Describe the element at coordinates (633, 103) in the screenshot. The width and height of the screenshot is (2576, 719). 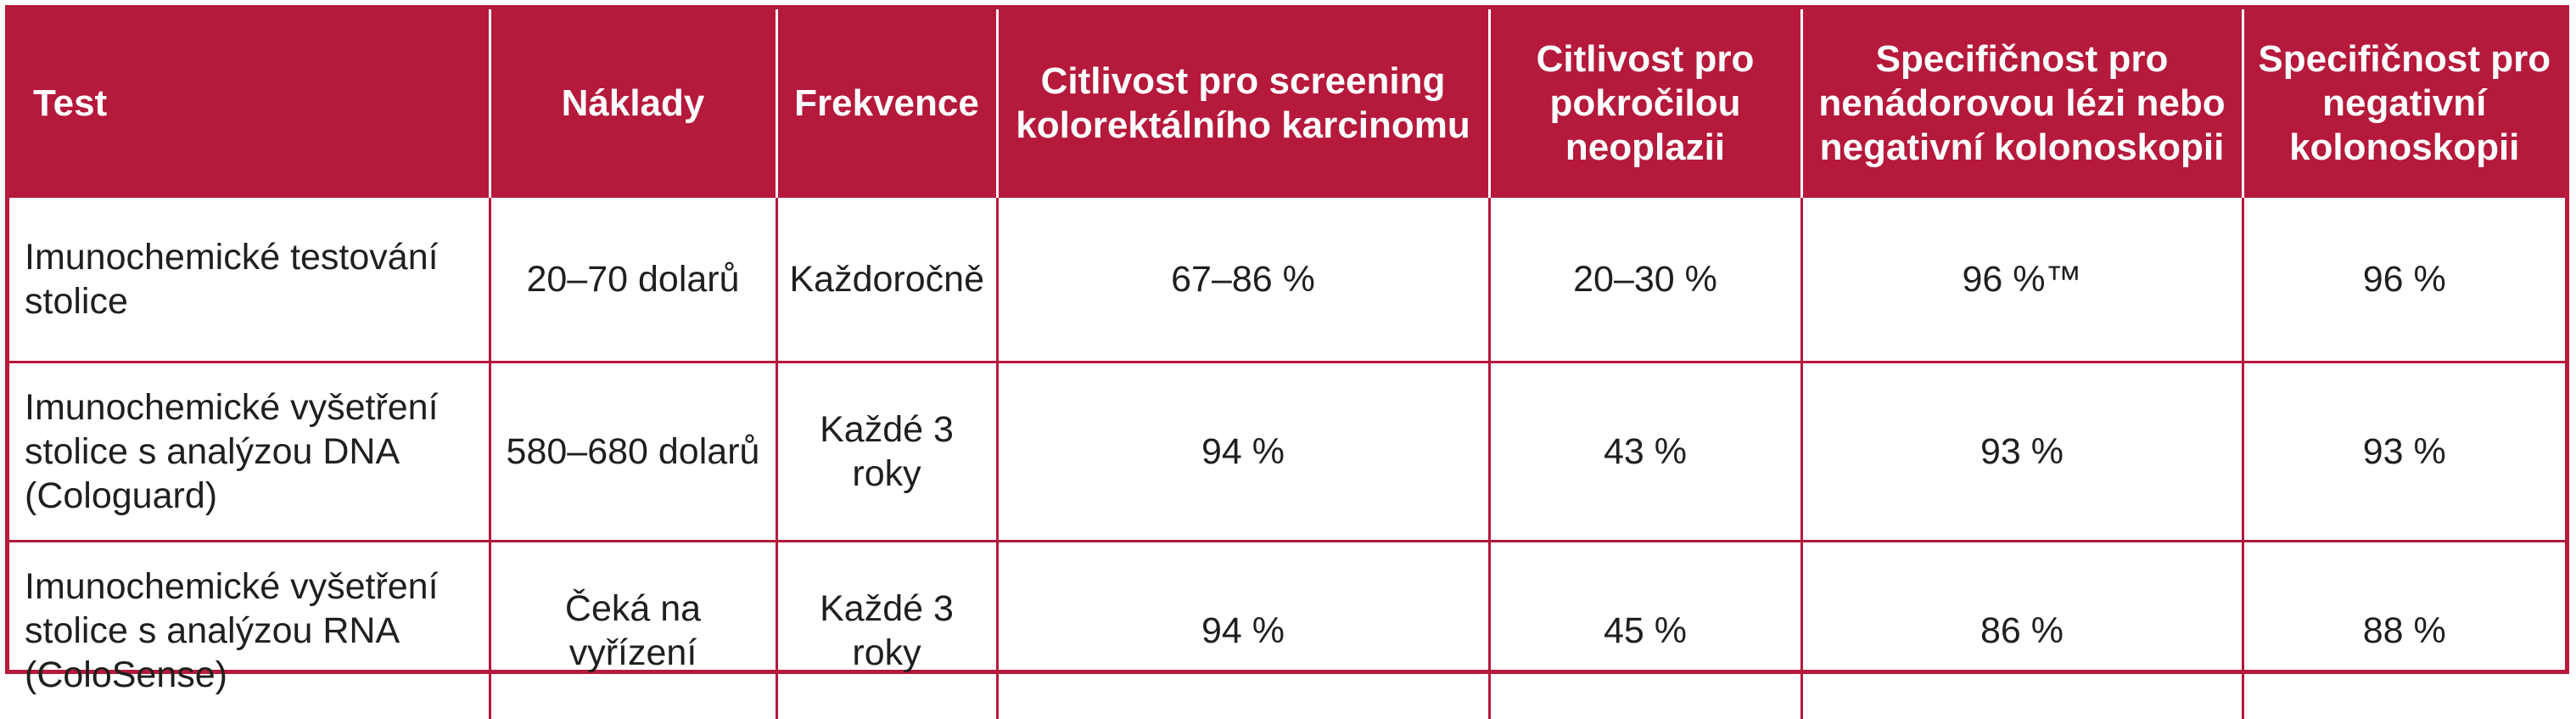
I see `header-cost: Náklady` at that location.